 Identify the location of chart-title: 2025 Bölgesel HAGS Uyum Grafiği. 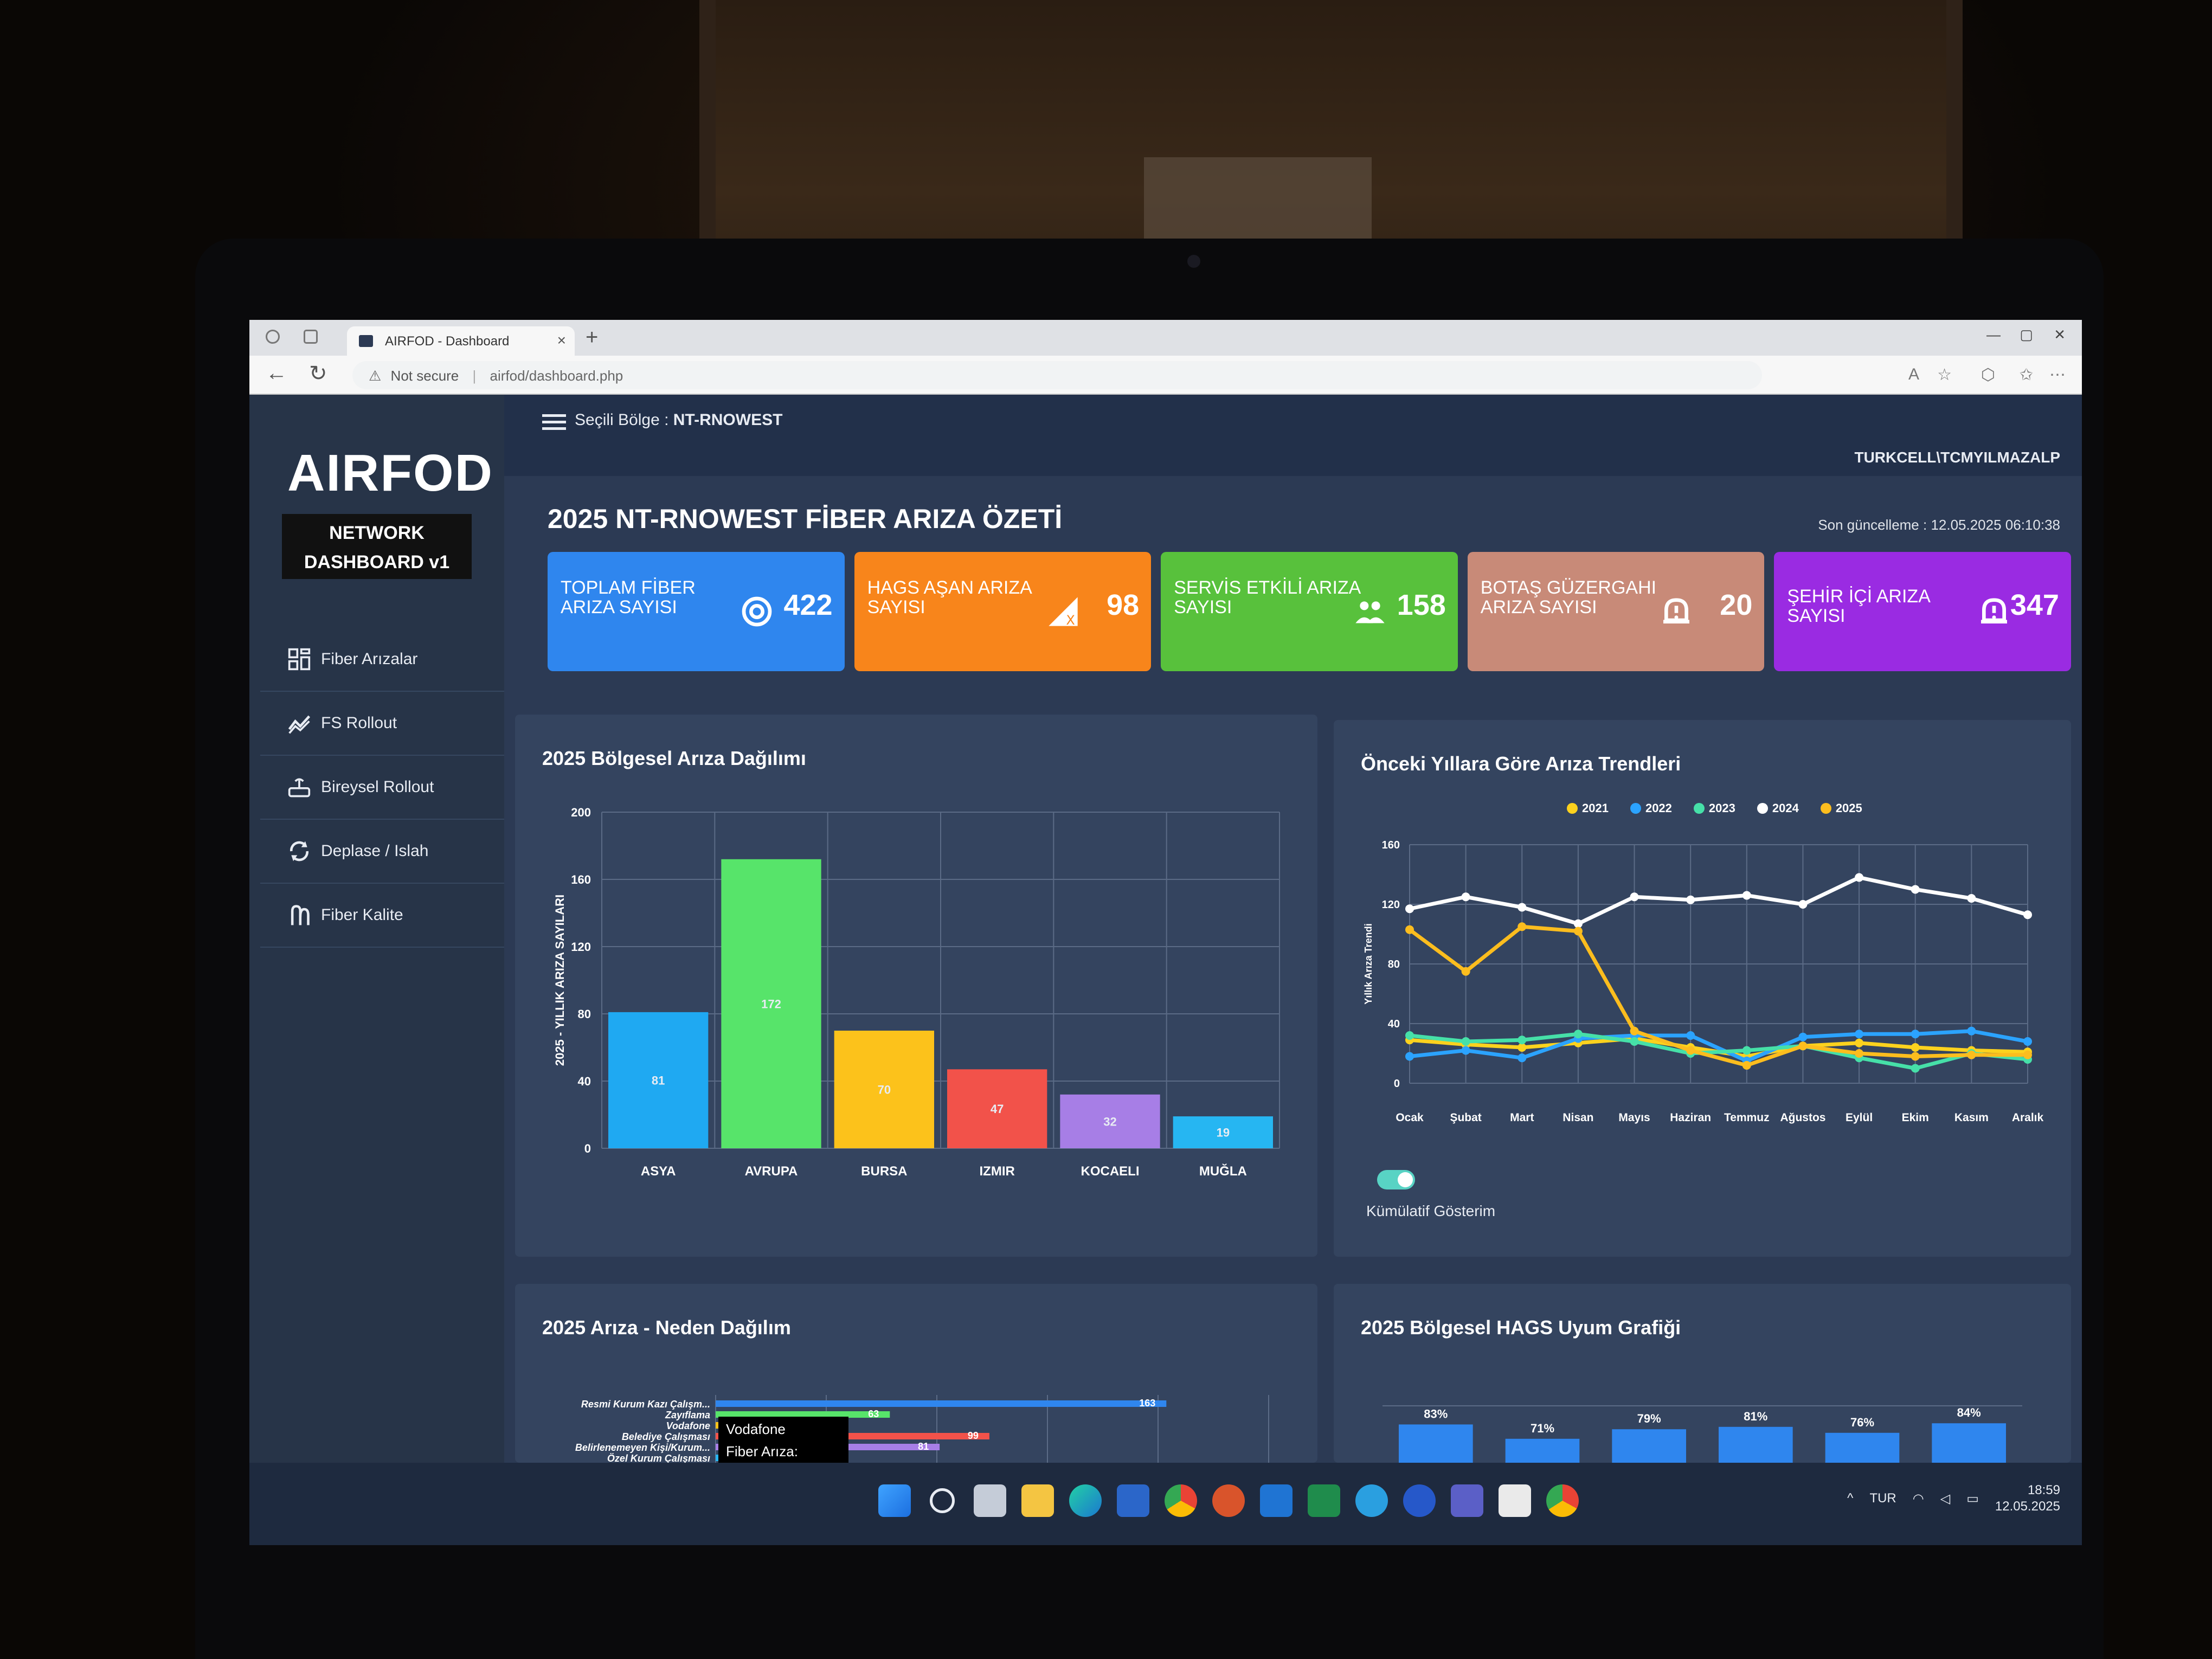
(1521, 1327).